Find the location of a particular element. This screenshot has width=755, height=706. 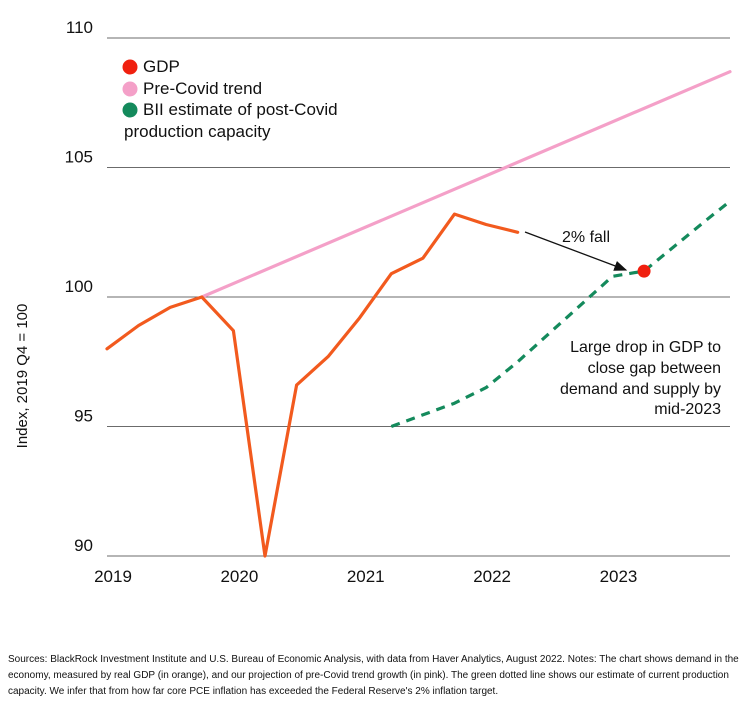

y-tick-label: 90 is located at coordinates (83, 545).